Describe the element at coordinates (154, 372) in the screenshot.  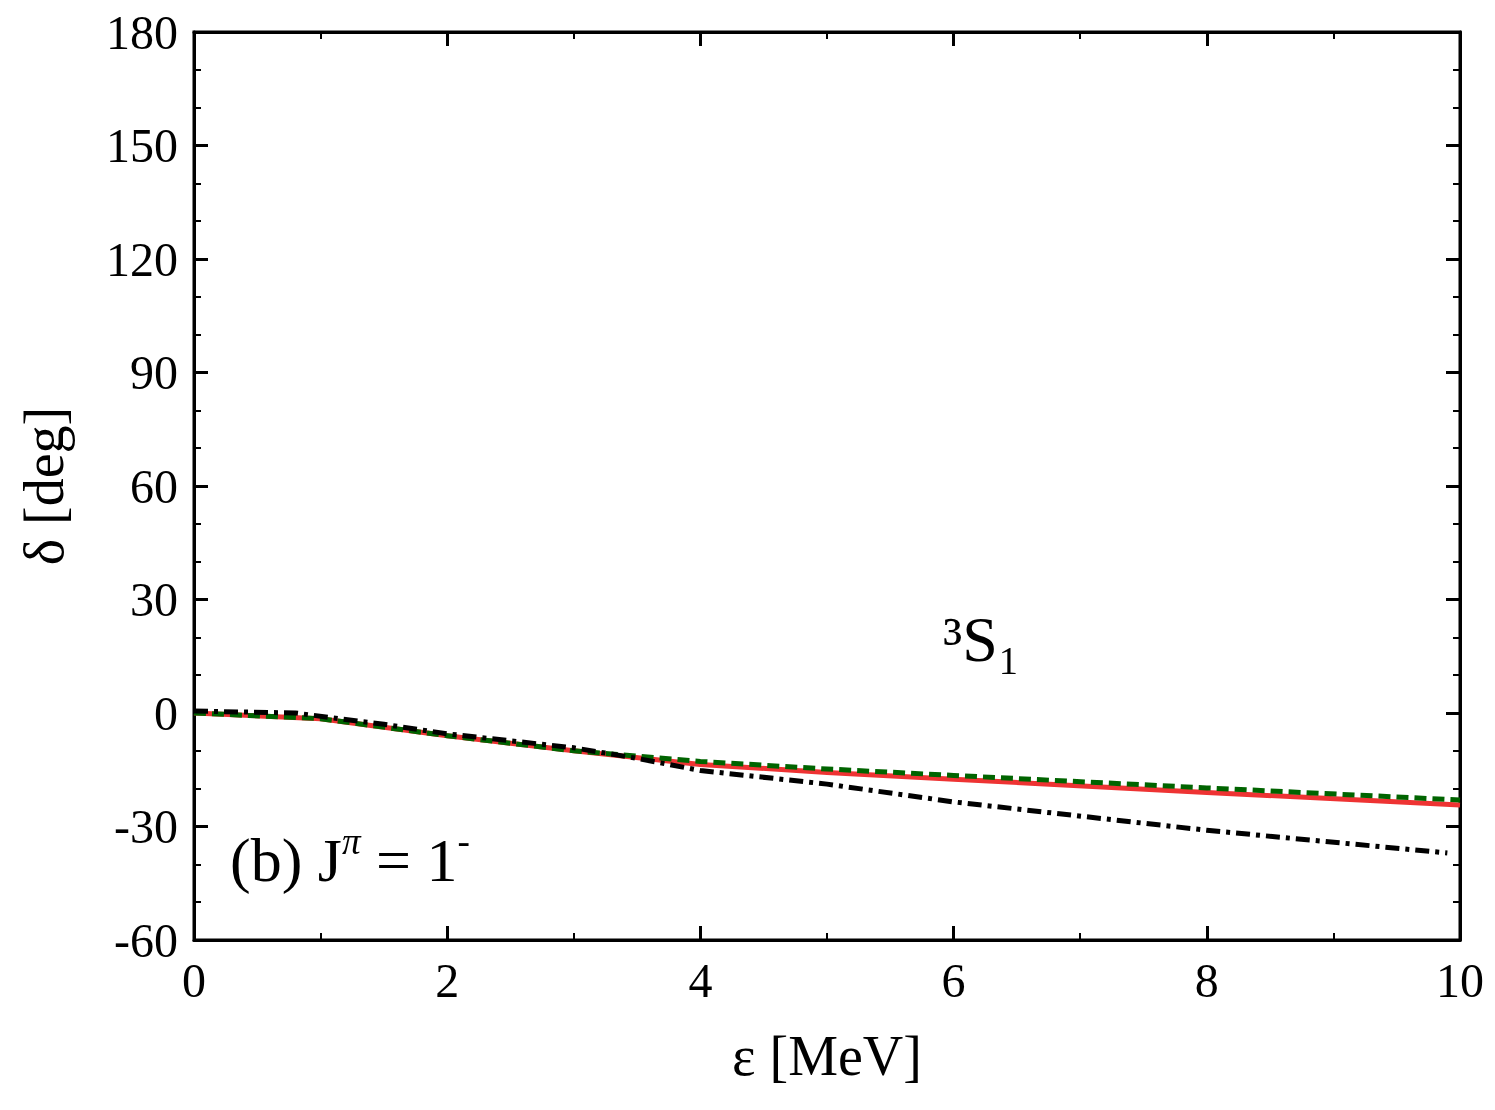
I see `y-tick-label: 90` at that location.